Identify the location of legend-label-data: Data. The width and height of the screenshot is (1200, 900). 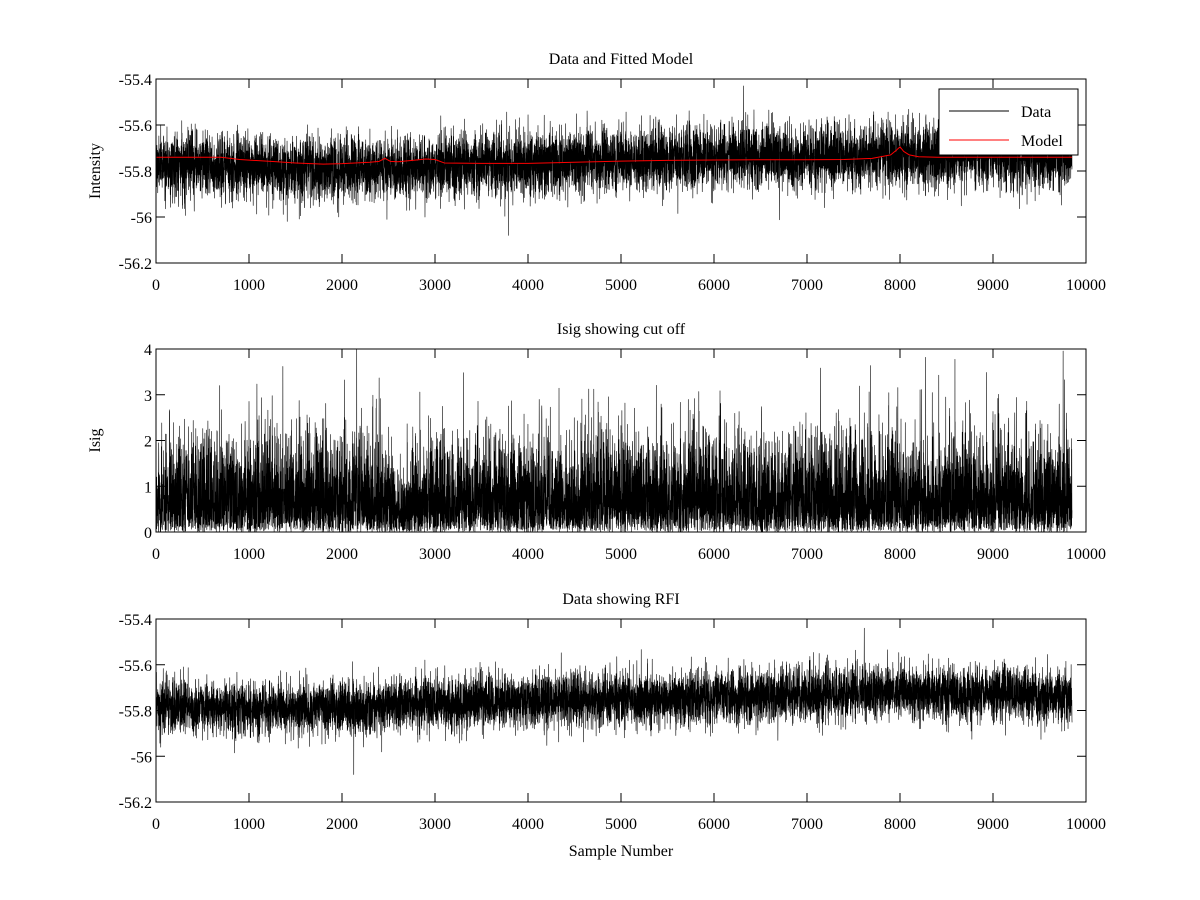
(1036, 112).